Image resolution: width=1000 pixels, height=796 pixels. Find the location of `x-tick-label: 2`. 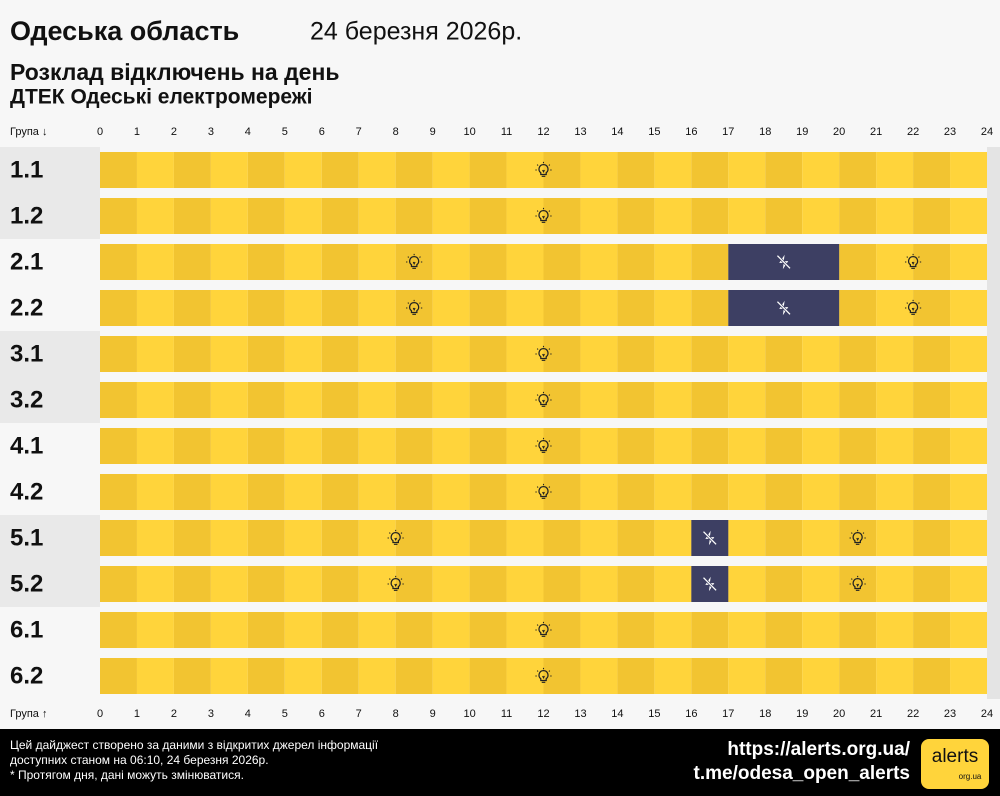

x-tick-label: 2 is located at coordinates (174, 132).